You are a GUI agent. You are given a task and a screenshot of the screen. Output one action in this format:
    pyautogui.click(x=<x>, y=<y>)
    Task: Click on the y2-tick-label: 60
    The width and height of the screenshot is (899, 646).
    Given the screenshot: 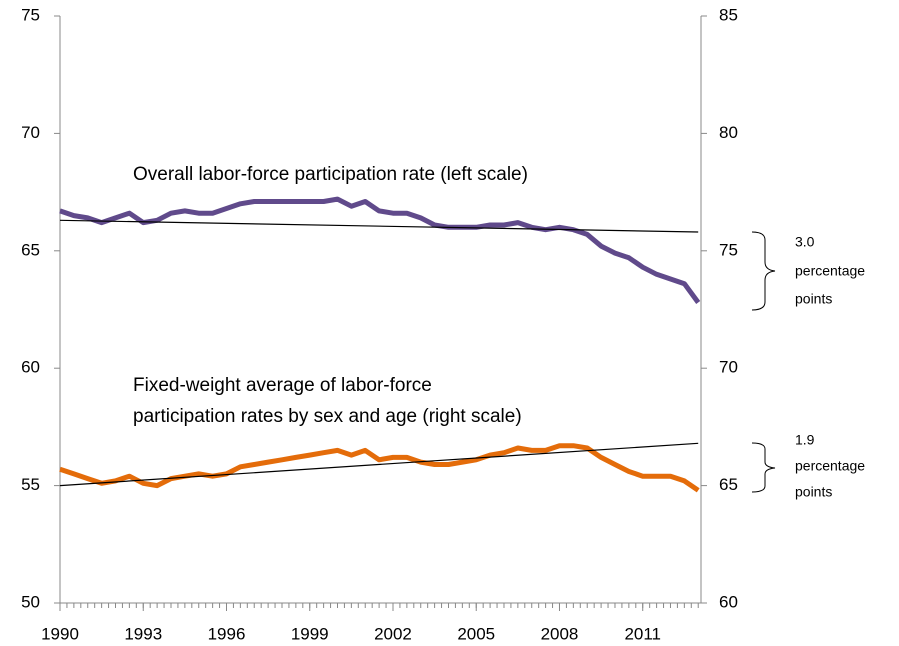 What is the action you would take?
    pyautogui.click(x=728, y=601)
    